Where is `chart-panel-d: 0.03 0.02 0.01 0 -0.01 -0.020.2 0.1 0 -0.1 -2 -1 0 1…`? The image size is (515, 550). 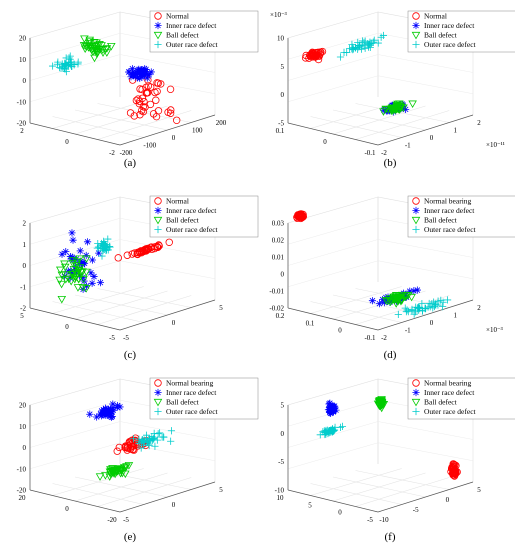 chart-panel-d: 0.03 0.02 0.01 0 -0.01 -0.020.2 0.1 0 -0.1 -2 -1 0 1… is located at coordinates (392, 278).